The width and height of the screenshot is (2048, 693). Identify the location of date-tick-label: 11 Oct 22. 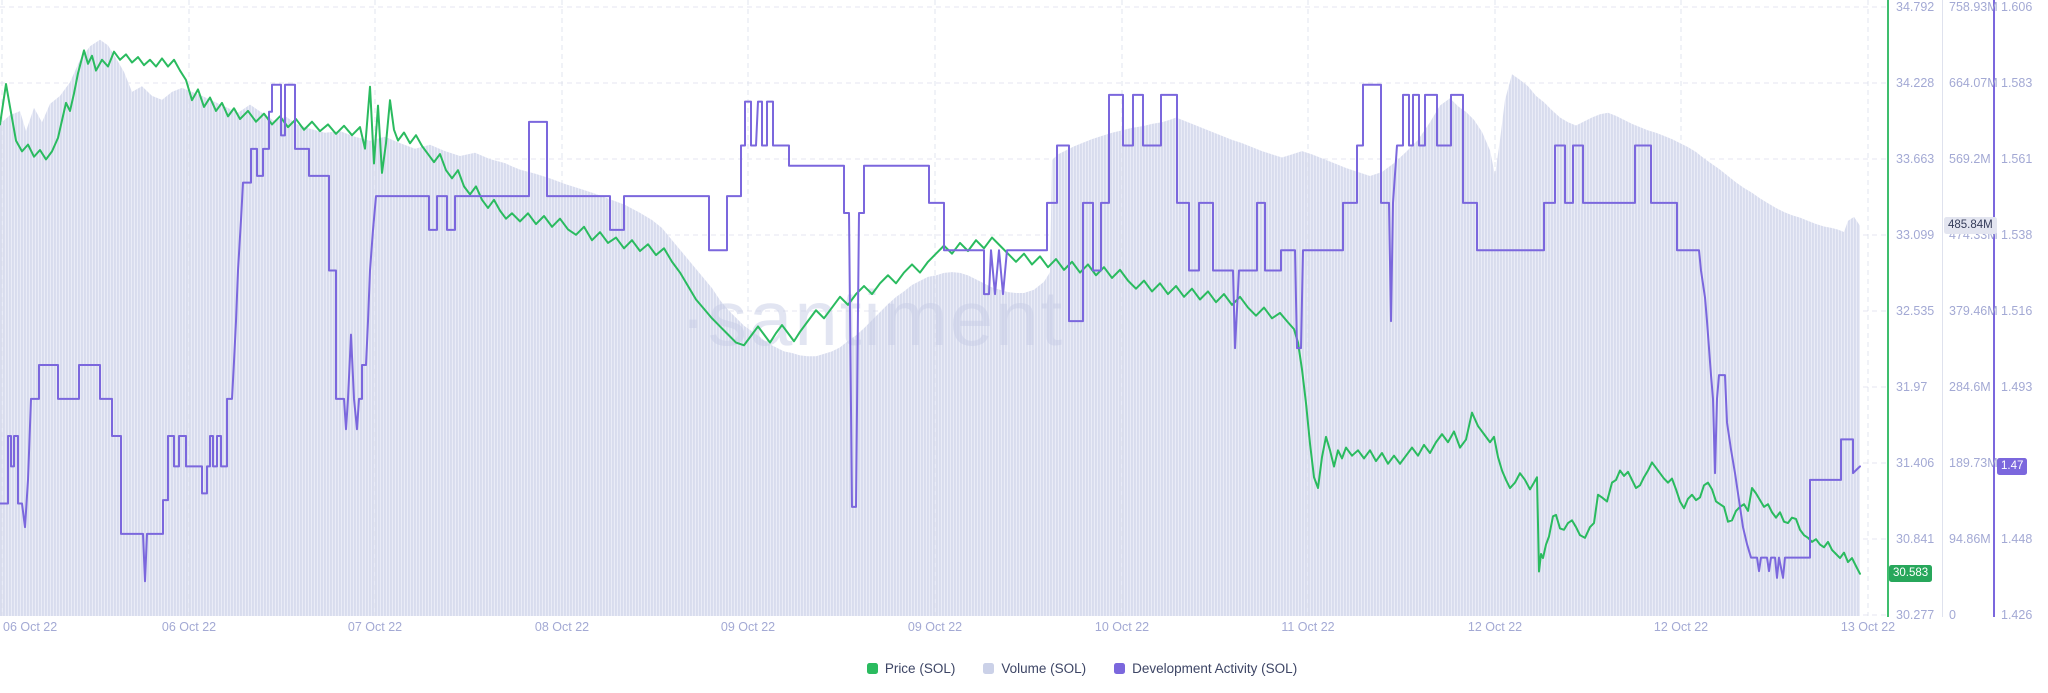
(1308, 627).